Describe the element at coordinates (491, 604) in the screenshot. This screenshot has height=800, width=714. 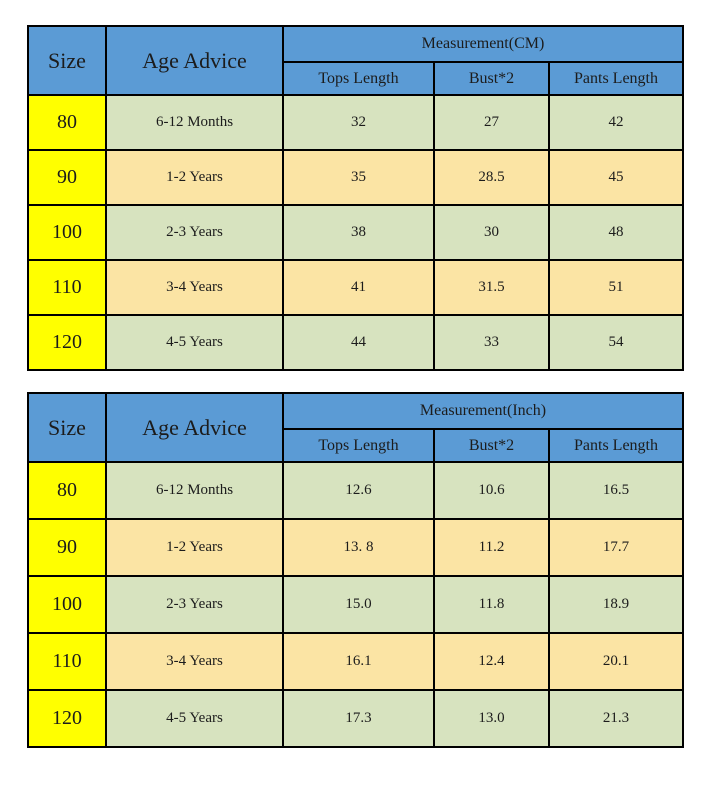
I see `bust-cell: 11.8` at that location.